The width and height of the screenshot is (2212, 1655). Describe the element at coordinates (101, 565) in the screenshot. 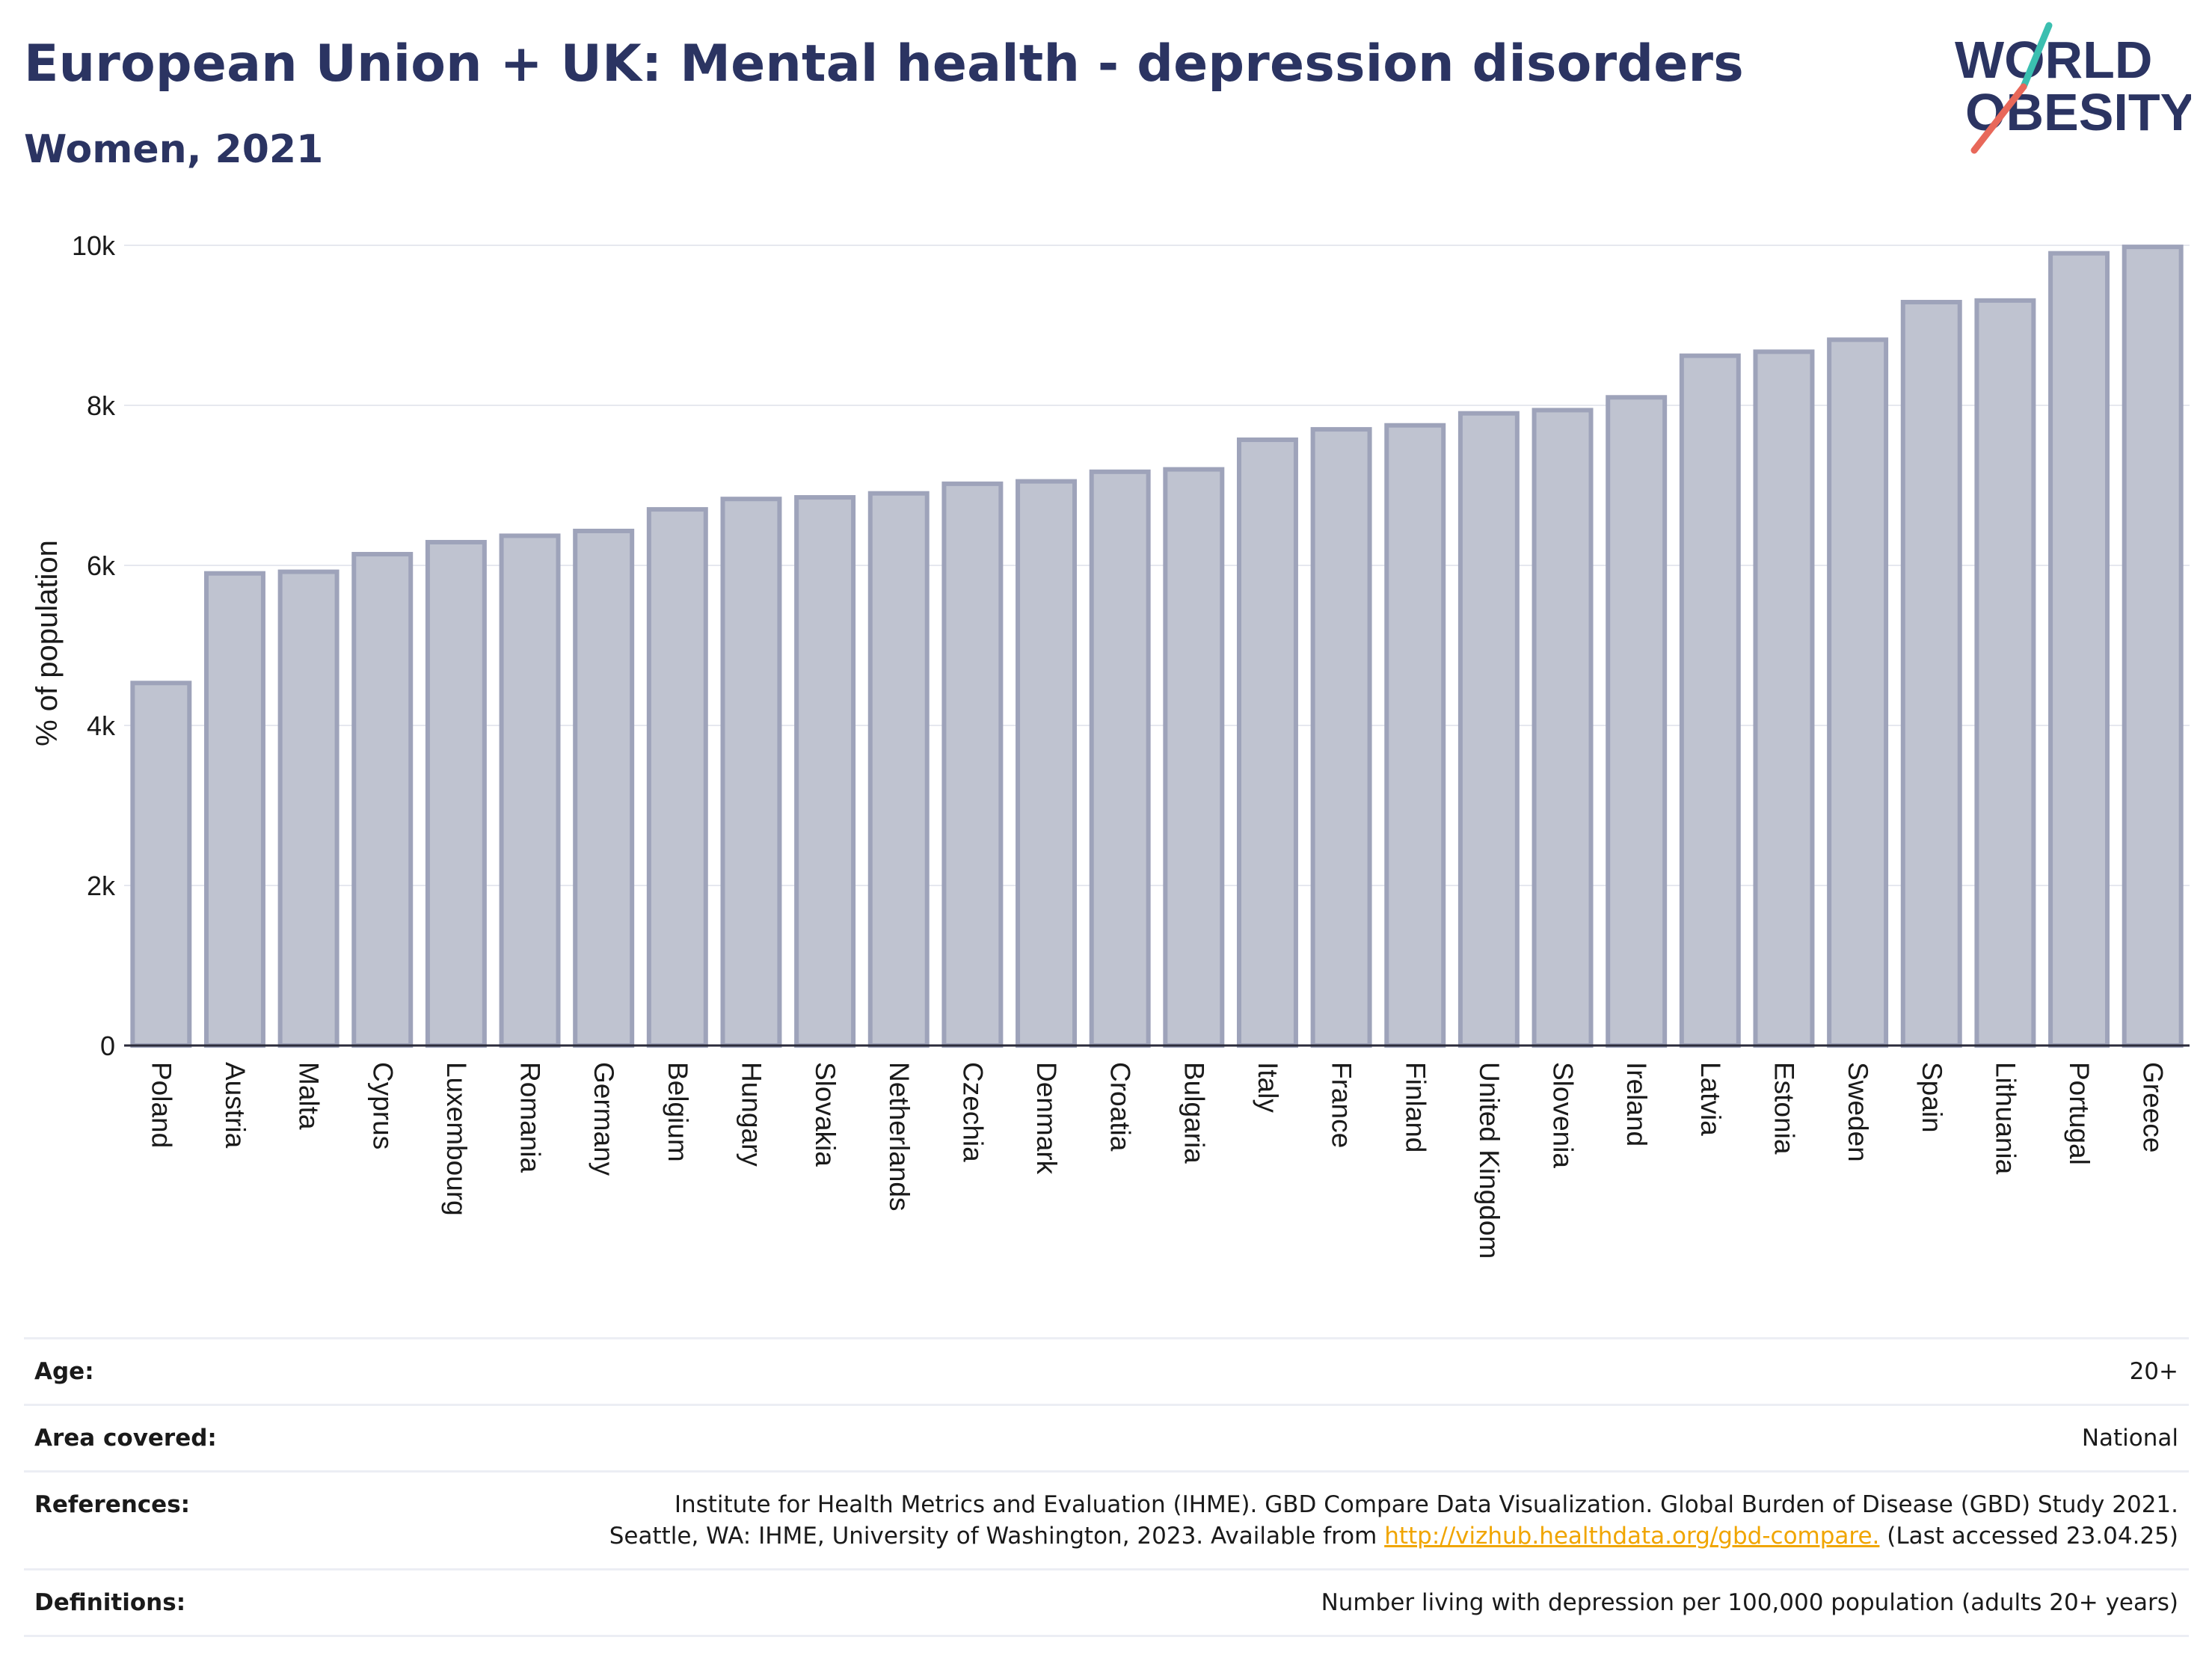

I see `y-tick-label: 6k` at that location.